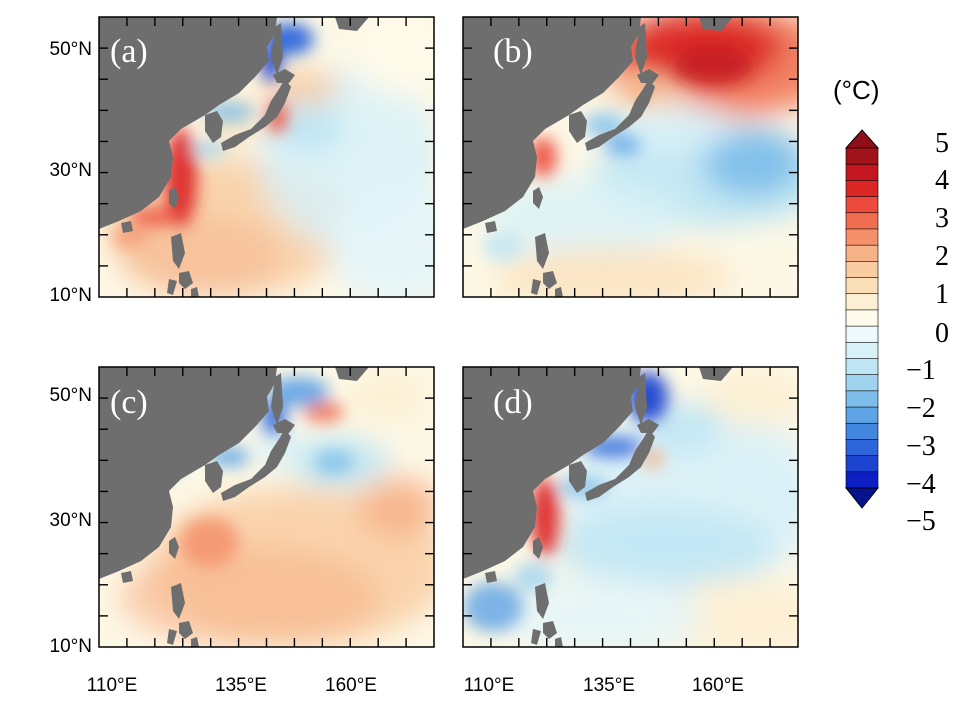 The height and width of the screenshot is (705, 967). Describe the element at coordinates (856, 90) in the screenshot. I see `colorbar-title: (°C)` at that location.